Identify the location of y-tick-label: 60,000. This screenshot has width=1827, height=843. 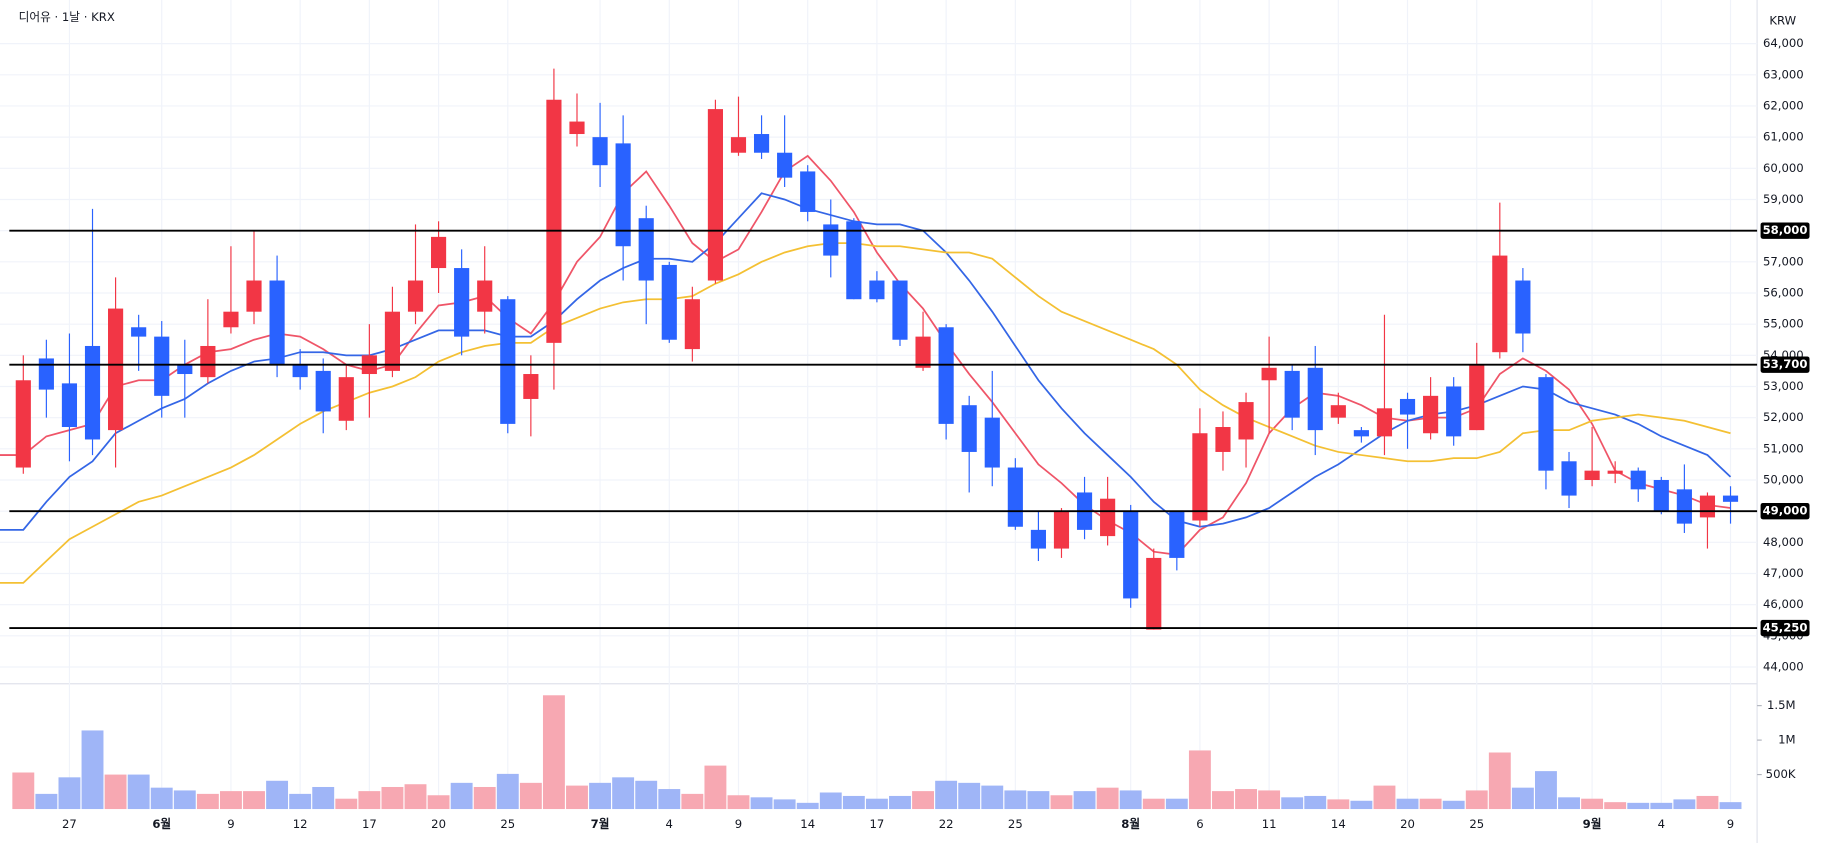
(1783, 168).